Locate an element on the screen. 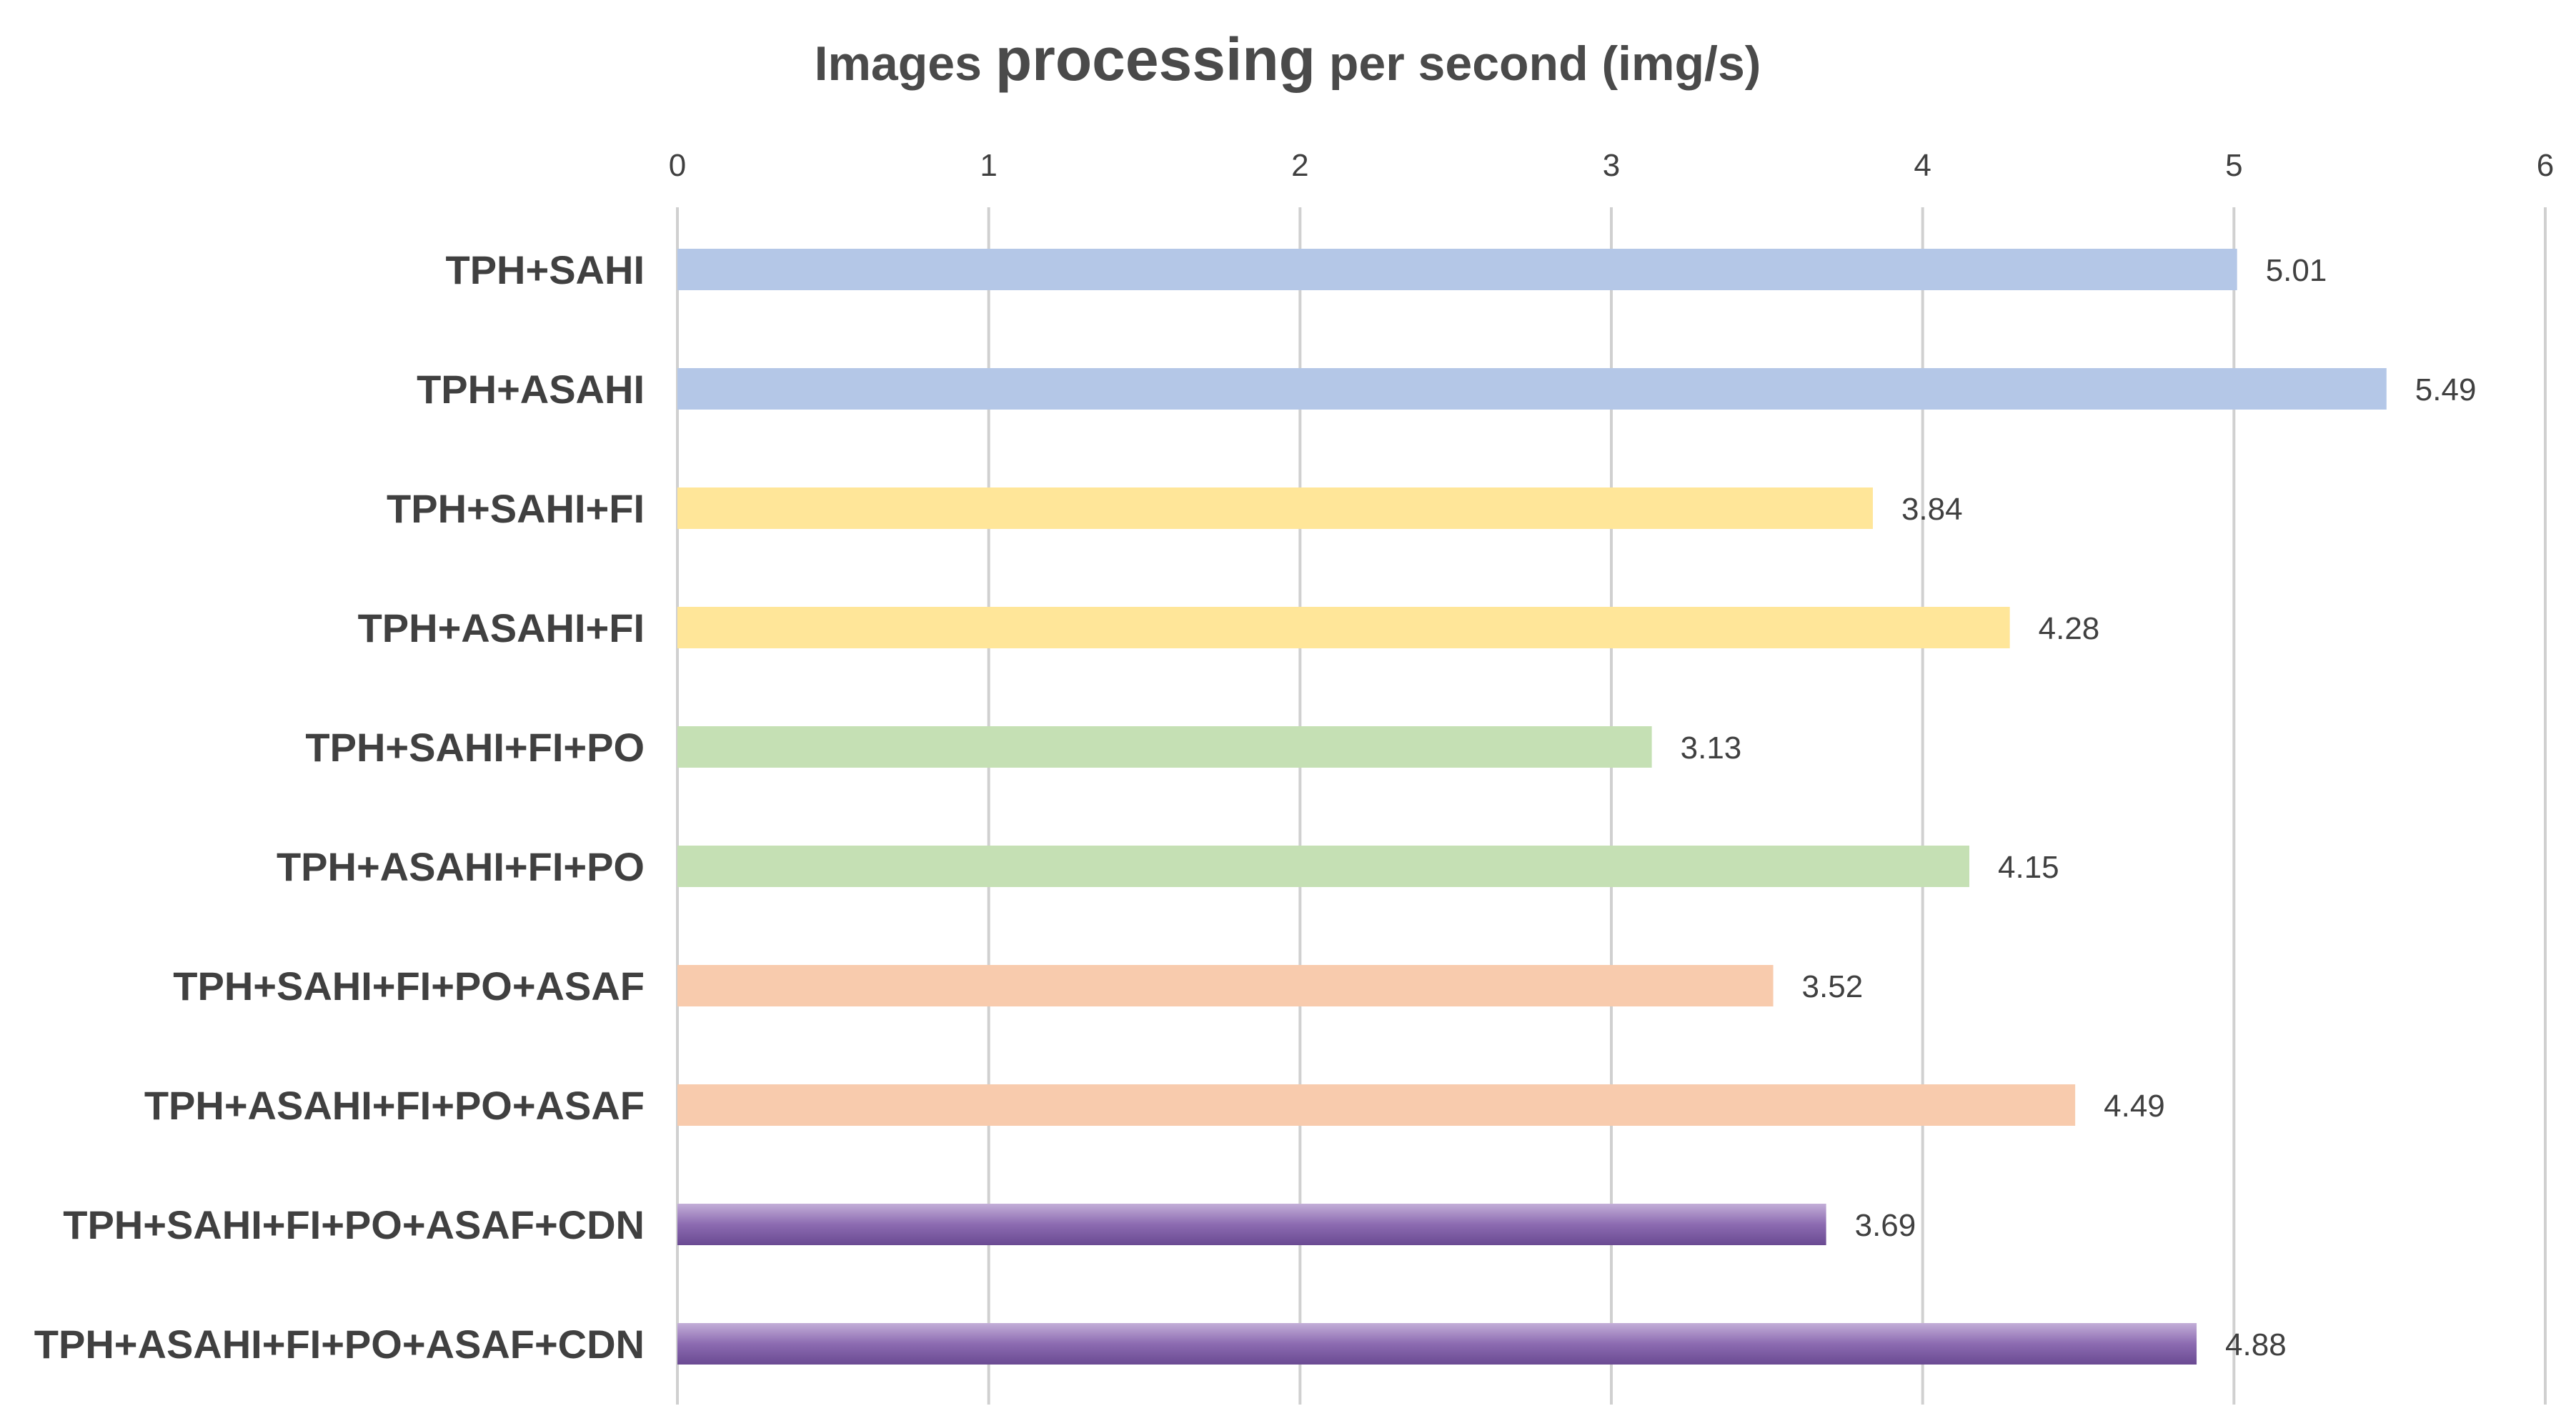 The height and width of the screenshot is (1426, 2576). x-tick-label: 0 is located at coordinates (677, 165).